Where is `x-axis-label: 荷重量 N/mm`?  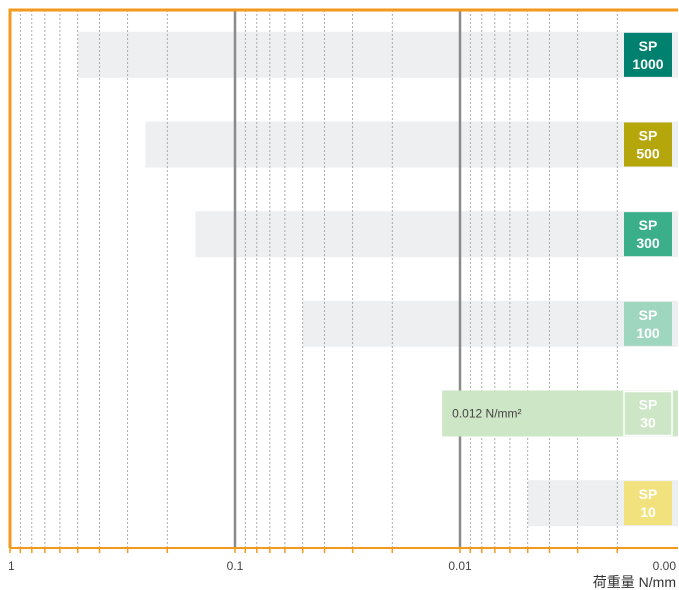
x-axis-label: 荷重量 N/mm is located at coordinates (634, 582).